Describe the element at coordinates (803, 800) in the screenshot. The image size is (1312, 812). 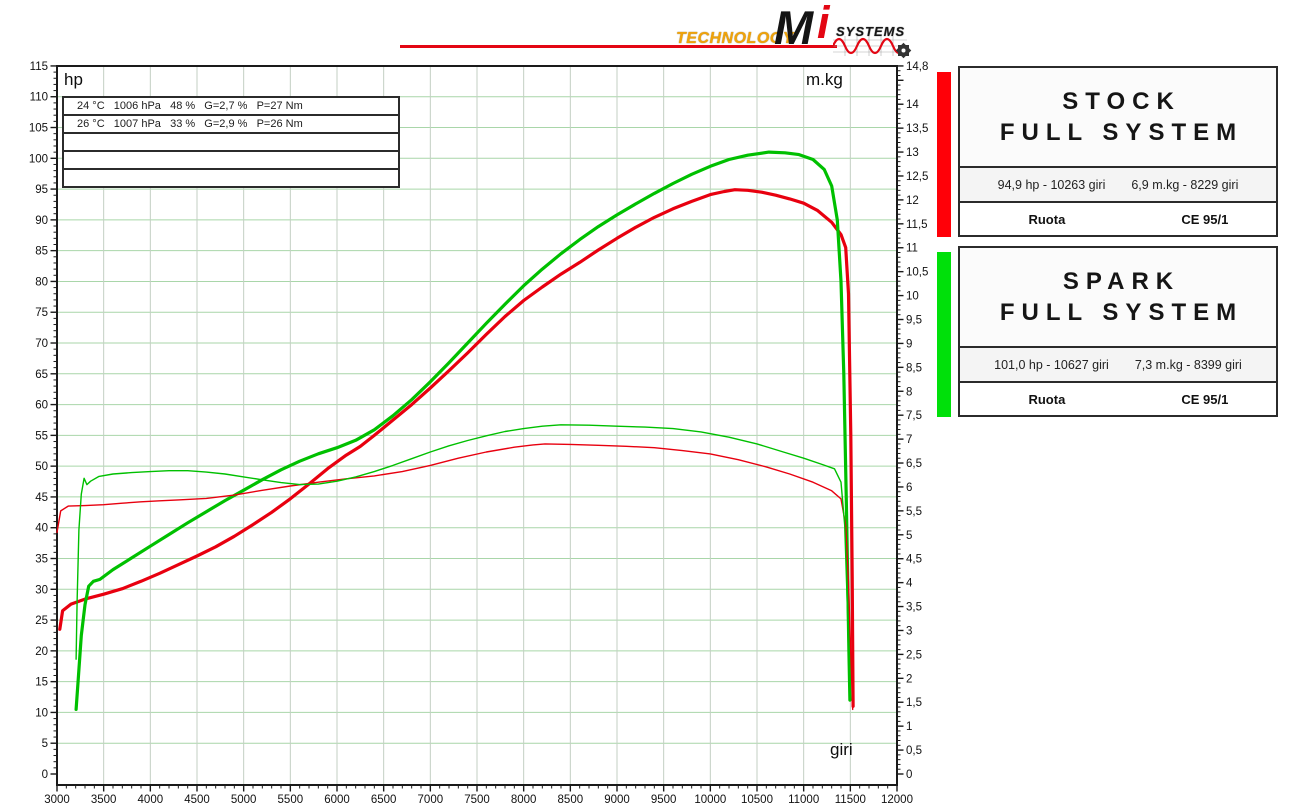
I see `x-tick-label: 11000` at that location.